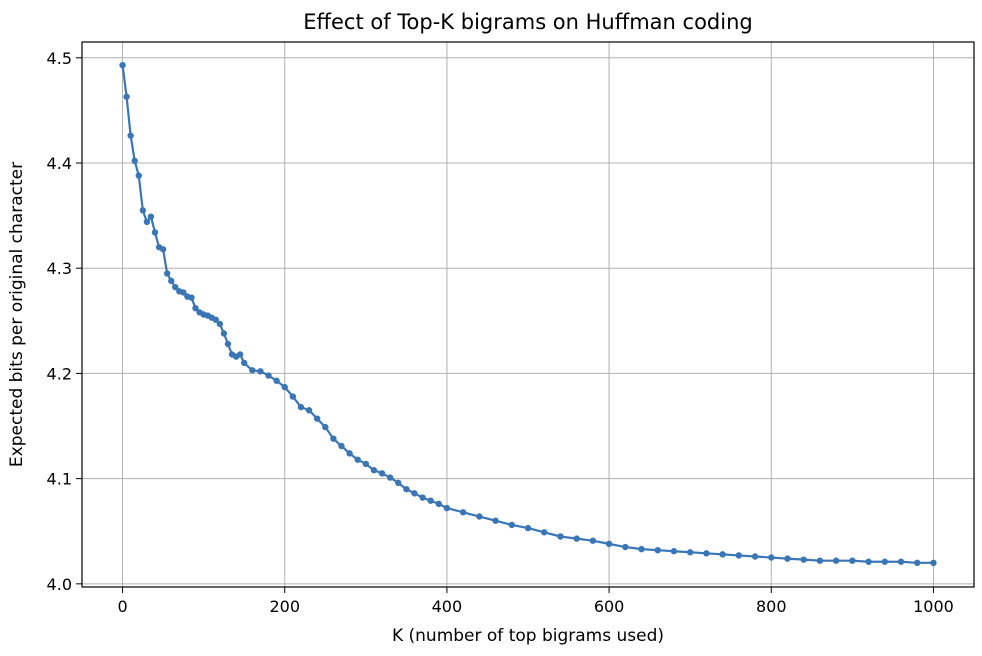  What do you see at coordinates (59, 163) in the screenshot?
I see `y-tick-label: 4.4` at bounding box center [59, 163].